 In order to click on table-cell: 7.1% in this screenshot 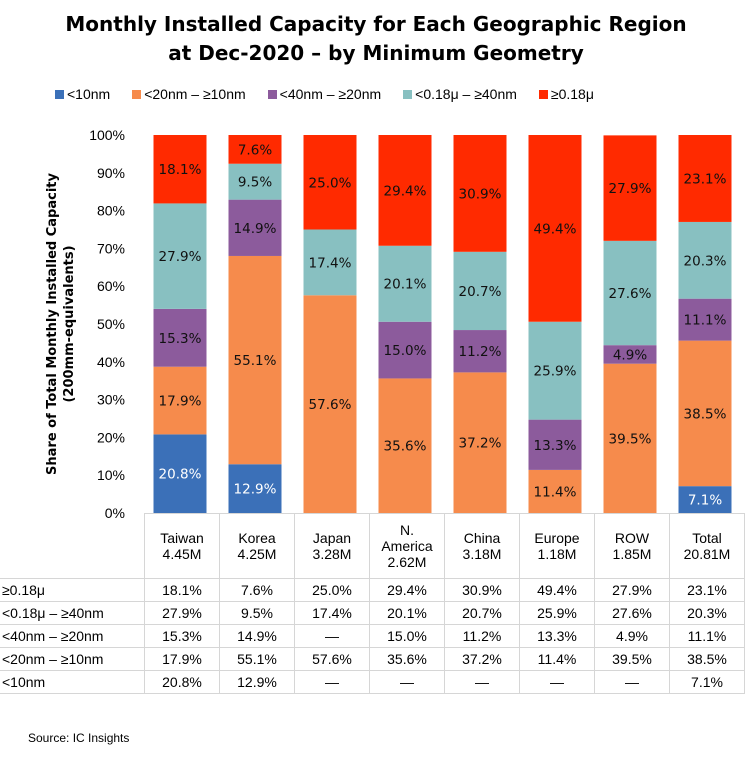, I will do `click(707, 682)`.